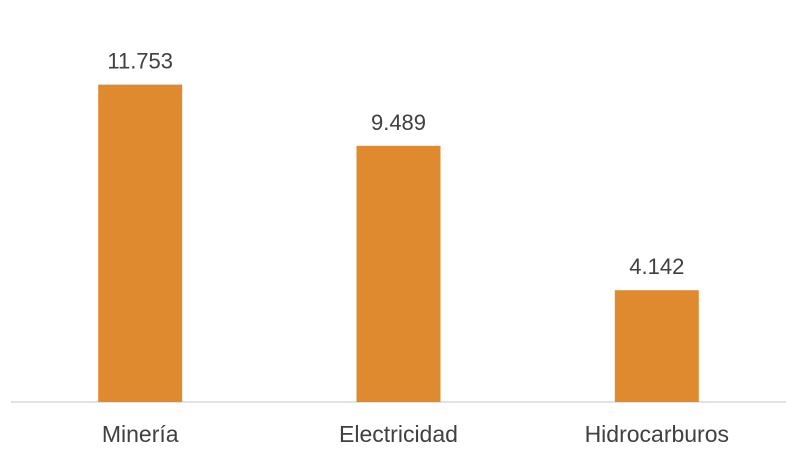 The image size is (797, 449). I want to click on category-label-electricidad: Electricidad, so click(398, 432).